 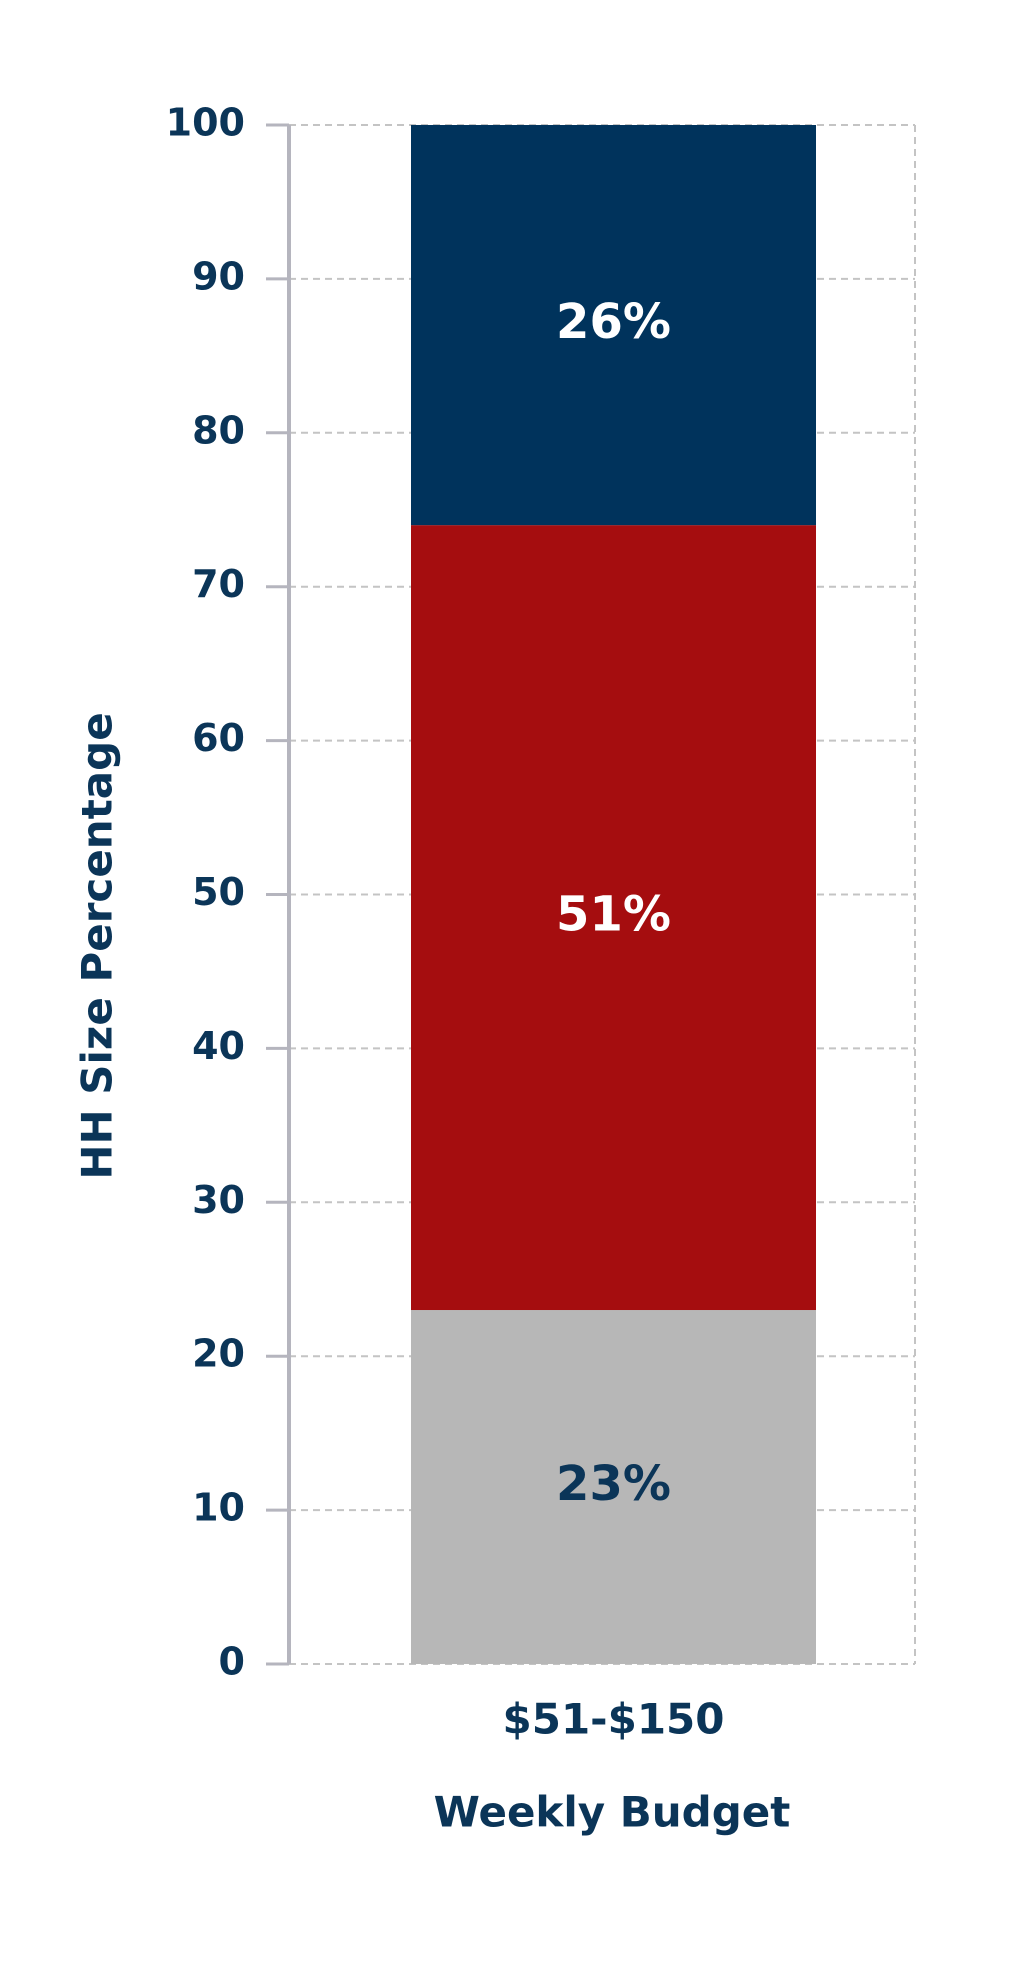 What do you see at coordinates (218, 1354) in the screenshot?
I see `y-tick-label: 20` at bounding box center [218, 1354].